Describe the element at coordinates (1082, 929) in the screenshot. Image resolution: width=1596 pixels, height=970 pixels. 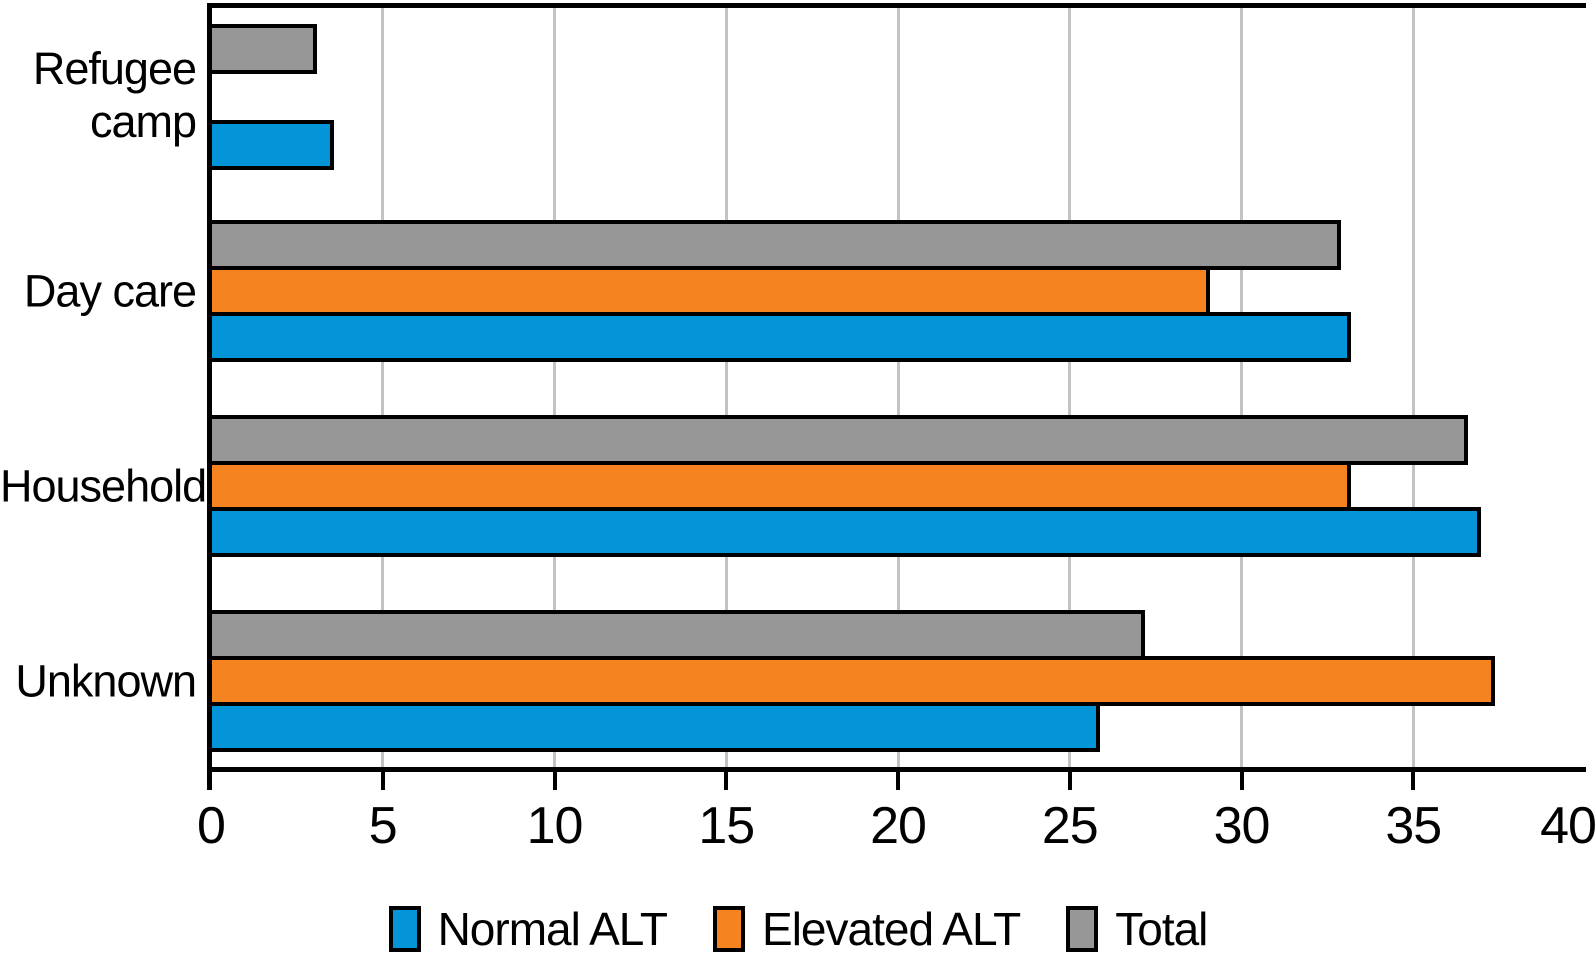
I see `legend-swatch-total` at that location.